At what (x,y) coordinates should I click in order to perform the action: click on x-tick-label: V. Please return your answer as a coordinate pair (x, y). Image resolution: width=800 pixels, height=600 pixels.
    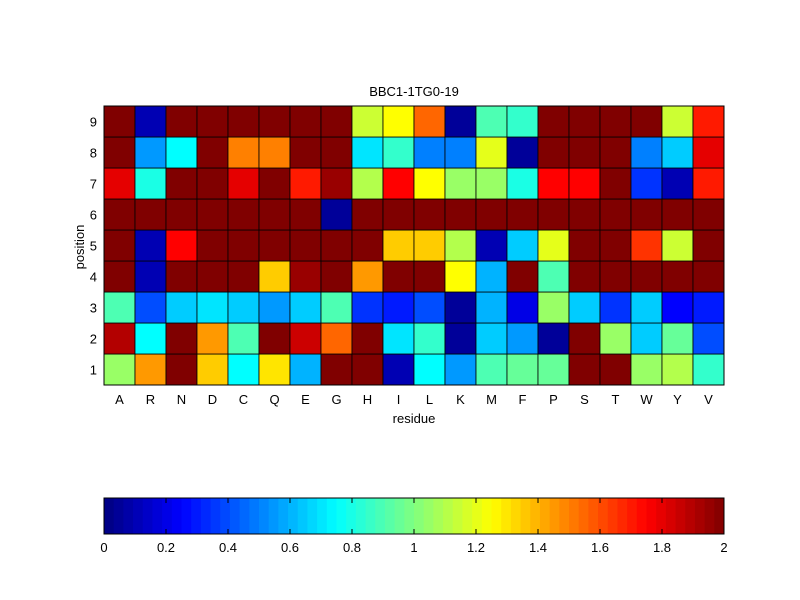
    Looking at the image, I should click on (708, 399).